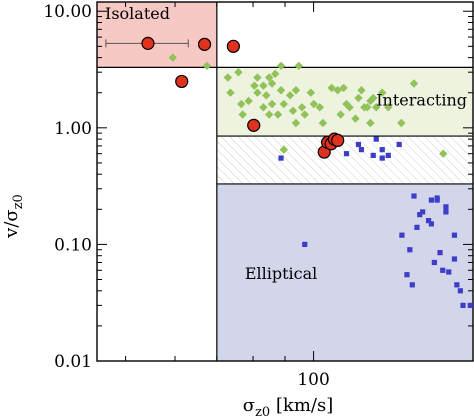 This screenshot has width=474, height=418. What do you see at coordinates (288, 406) in the screenshot?
I see `x-axis-title: σz0 [km/s]` at bounding box center [288, 406].